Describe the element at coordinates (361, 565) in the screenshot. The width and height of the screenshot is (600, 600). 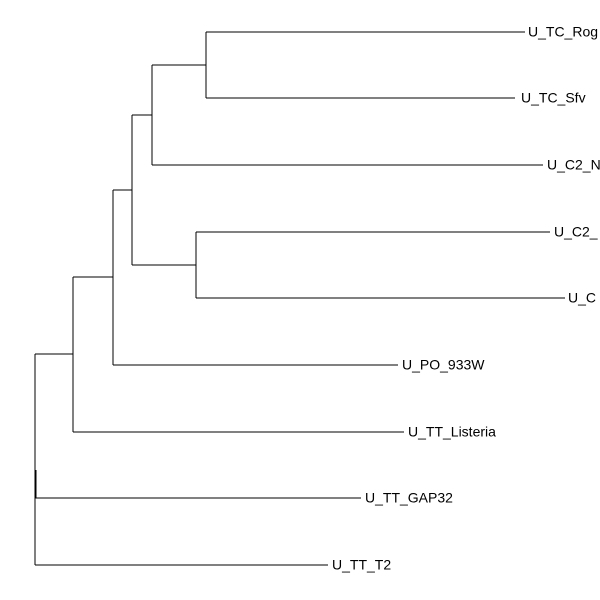
I see `tip-label: U_TT_T2` at that location.